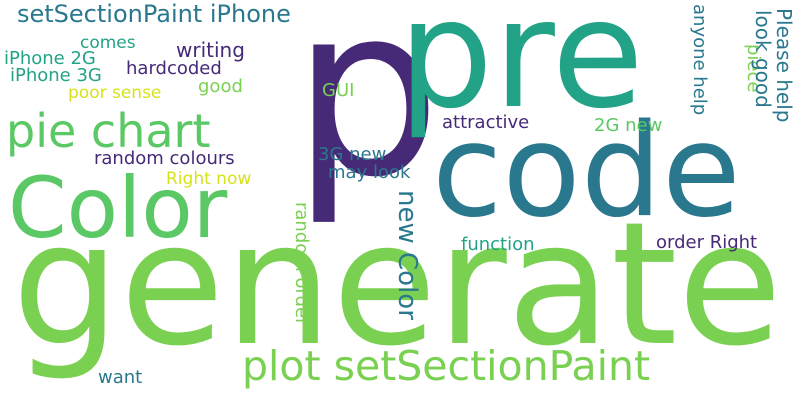 This screenshot has width=800, height=400. Describe the element at coordinates (586, 171) in the screenshot. I see `word-code: code` at that location.